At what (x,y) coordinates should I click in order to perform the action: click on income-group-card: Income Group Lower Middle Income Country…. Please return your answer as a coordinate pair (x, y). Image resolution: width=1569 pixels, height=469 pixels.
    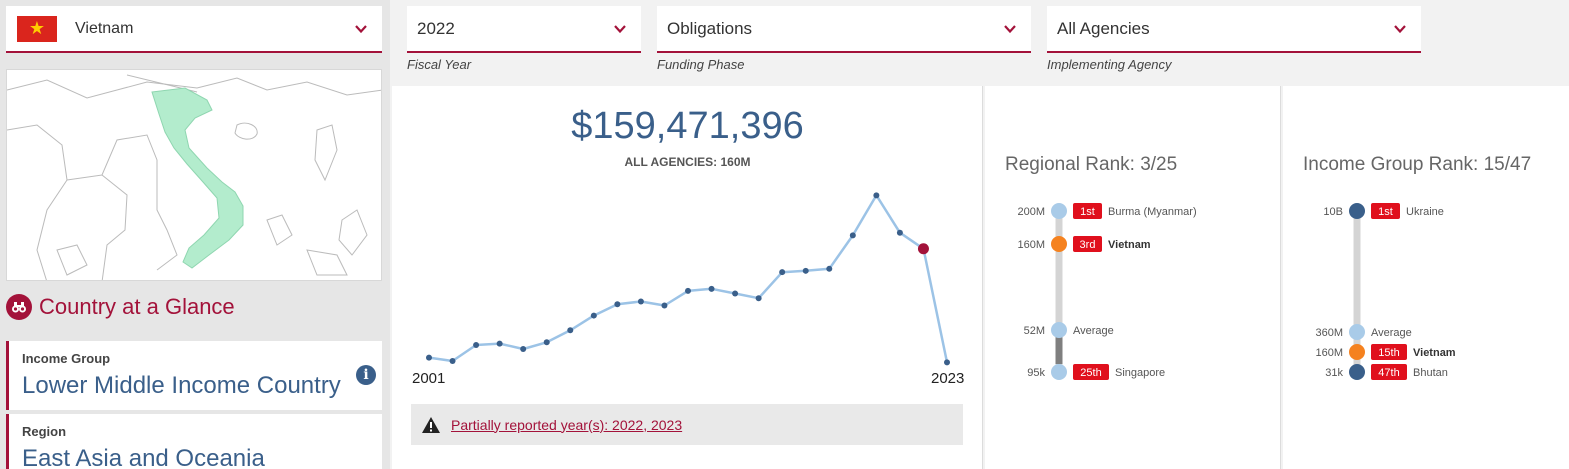
    Looking at the image, I should click on (194, 375).